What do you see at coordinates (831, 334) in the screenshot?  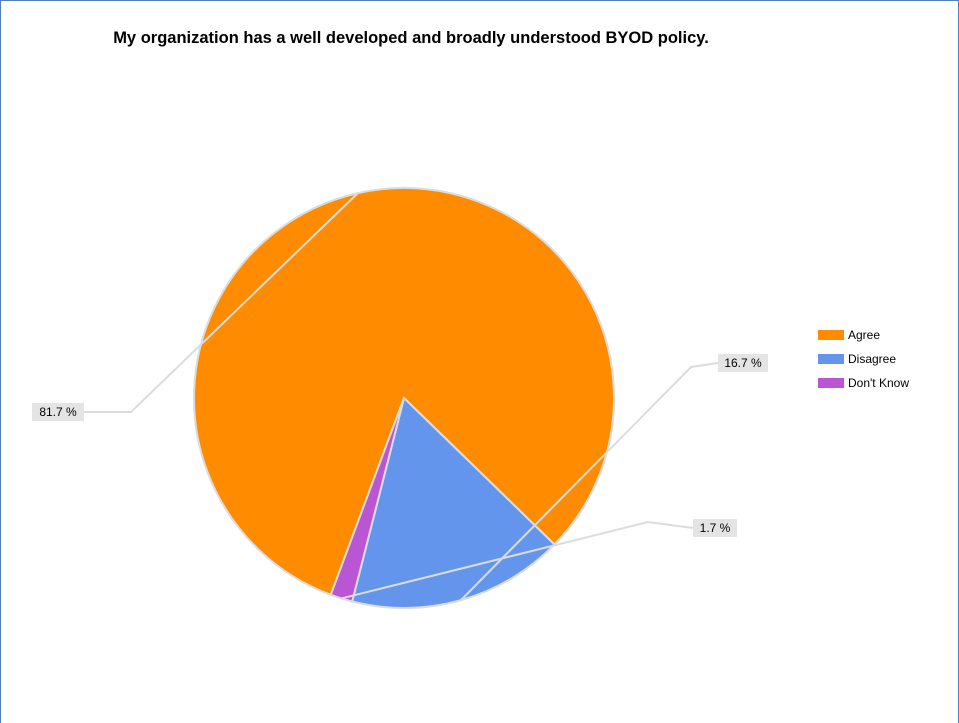 I see `legend-swatch-agree` at bounding box center [831, 334].